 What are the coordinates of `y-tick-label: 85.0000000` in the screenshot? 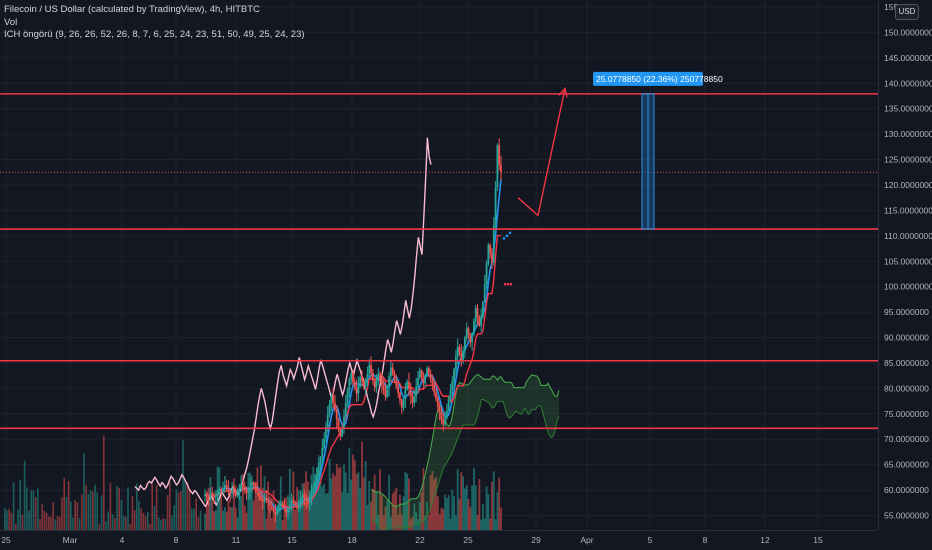 It's located at (906, 363).